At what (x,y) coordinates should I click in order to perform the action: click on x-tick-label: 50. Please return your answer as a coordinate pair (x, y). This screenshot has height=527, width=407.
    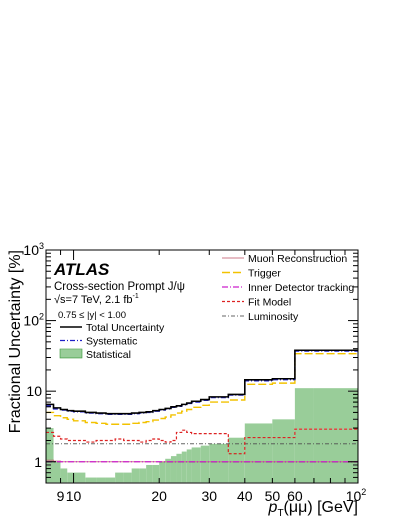
    Looking at the image, I should click on (273, 496).